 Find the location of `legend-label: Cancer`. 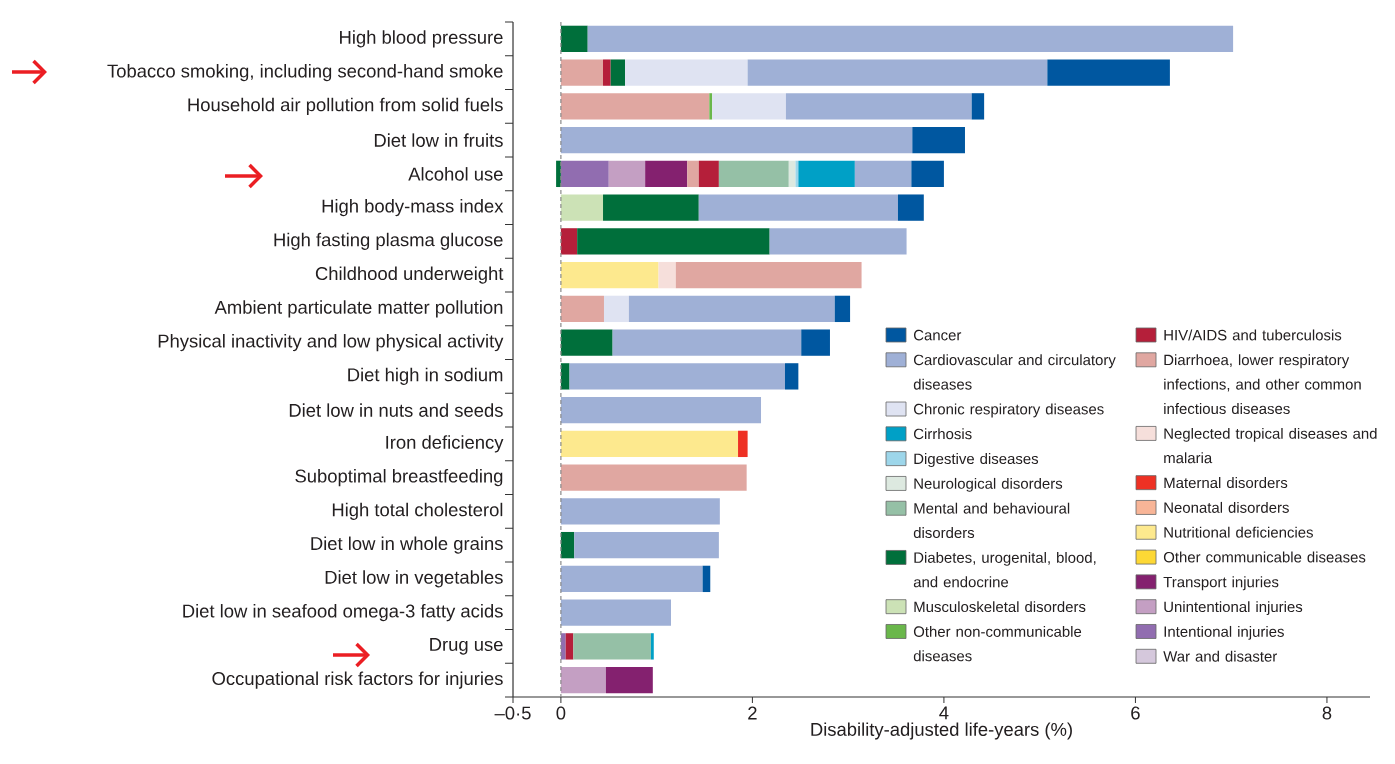

legend-label: Cancer is located at coordinates (937, 335).